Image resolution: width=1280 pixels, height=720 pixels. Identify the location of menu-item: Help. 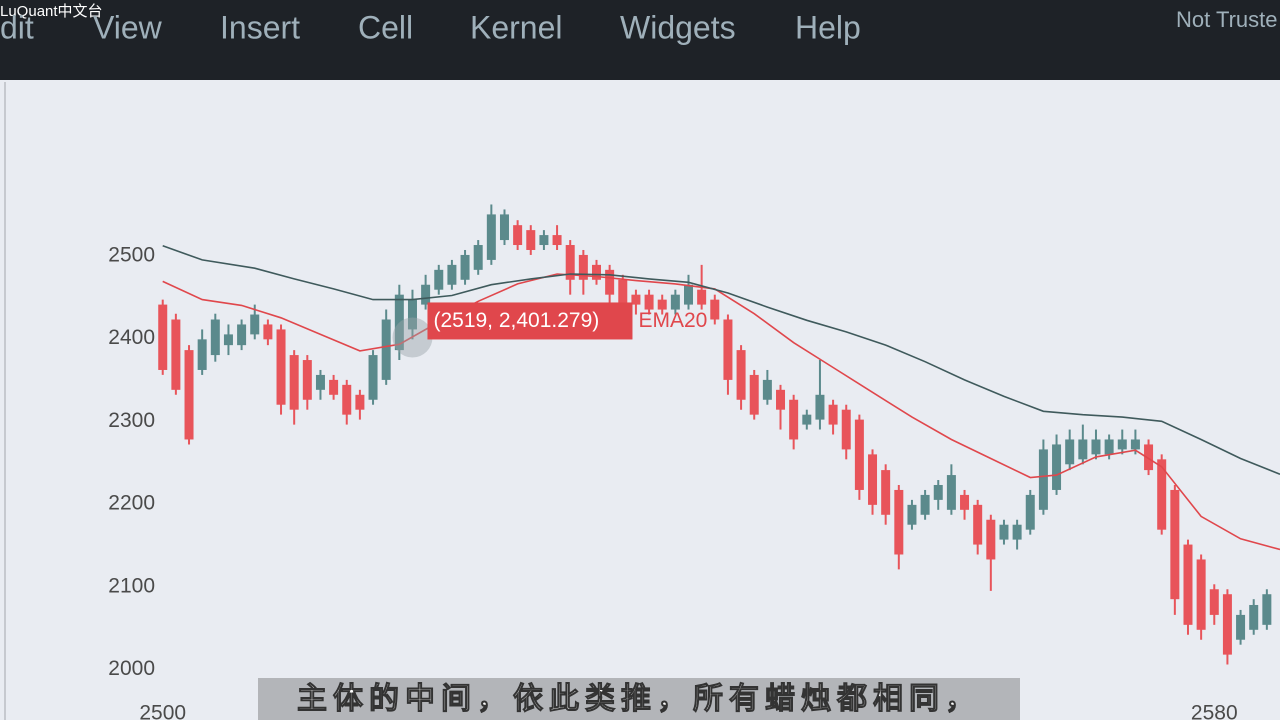
(828, 27).